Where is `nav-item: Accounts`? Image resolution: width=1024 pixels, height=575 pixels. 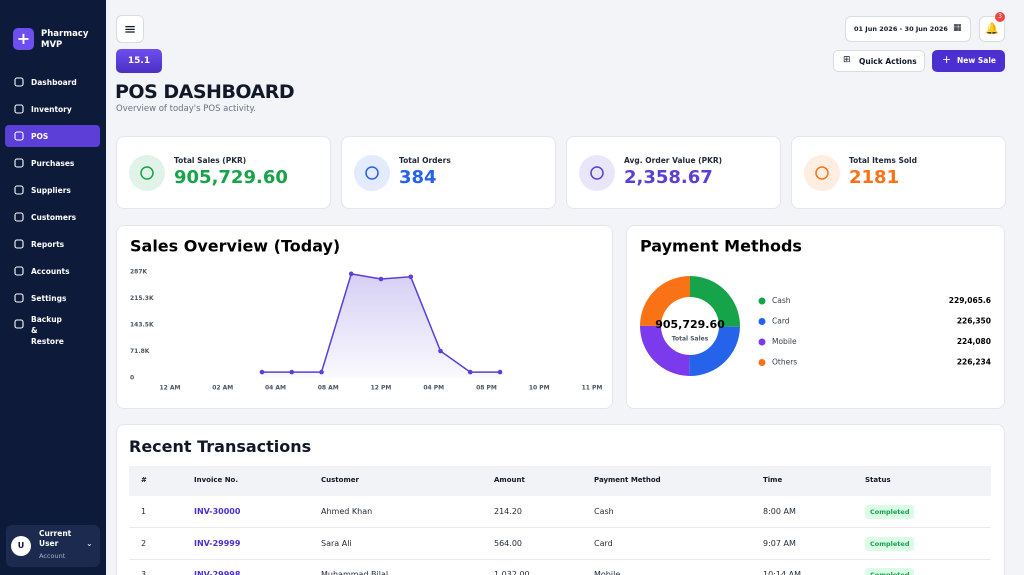
nav-item: Accounts is located at coordinates (52, 271).